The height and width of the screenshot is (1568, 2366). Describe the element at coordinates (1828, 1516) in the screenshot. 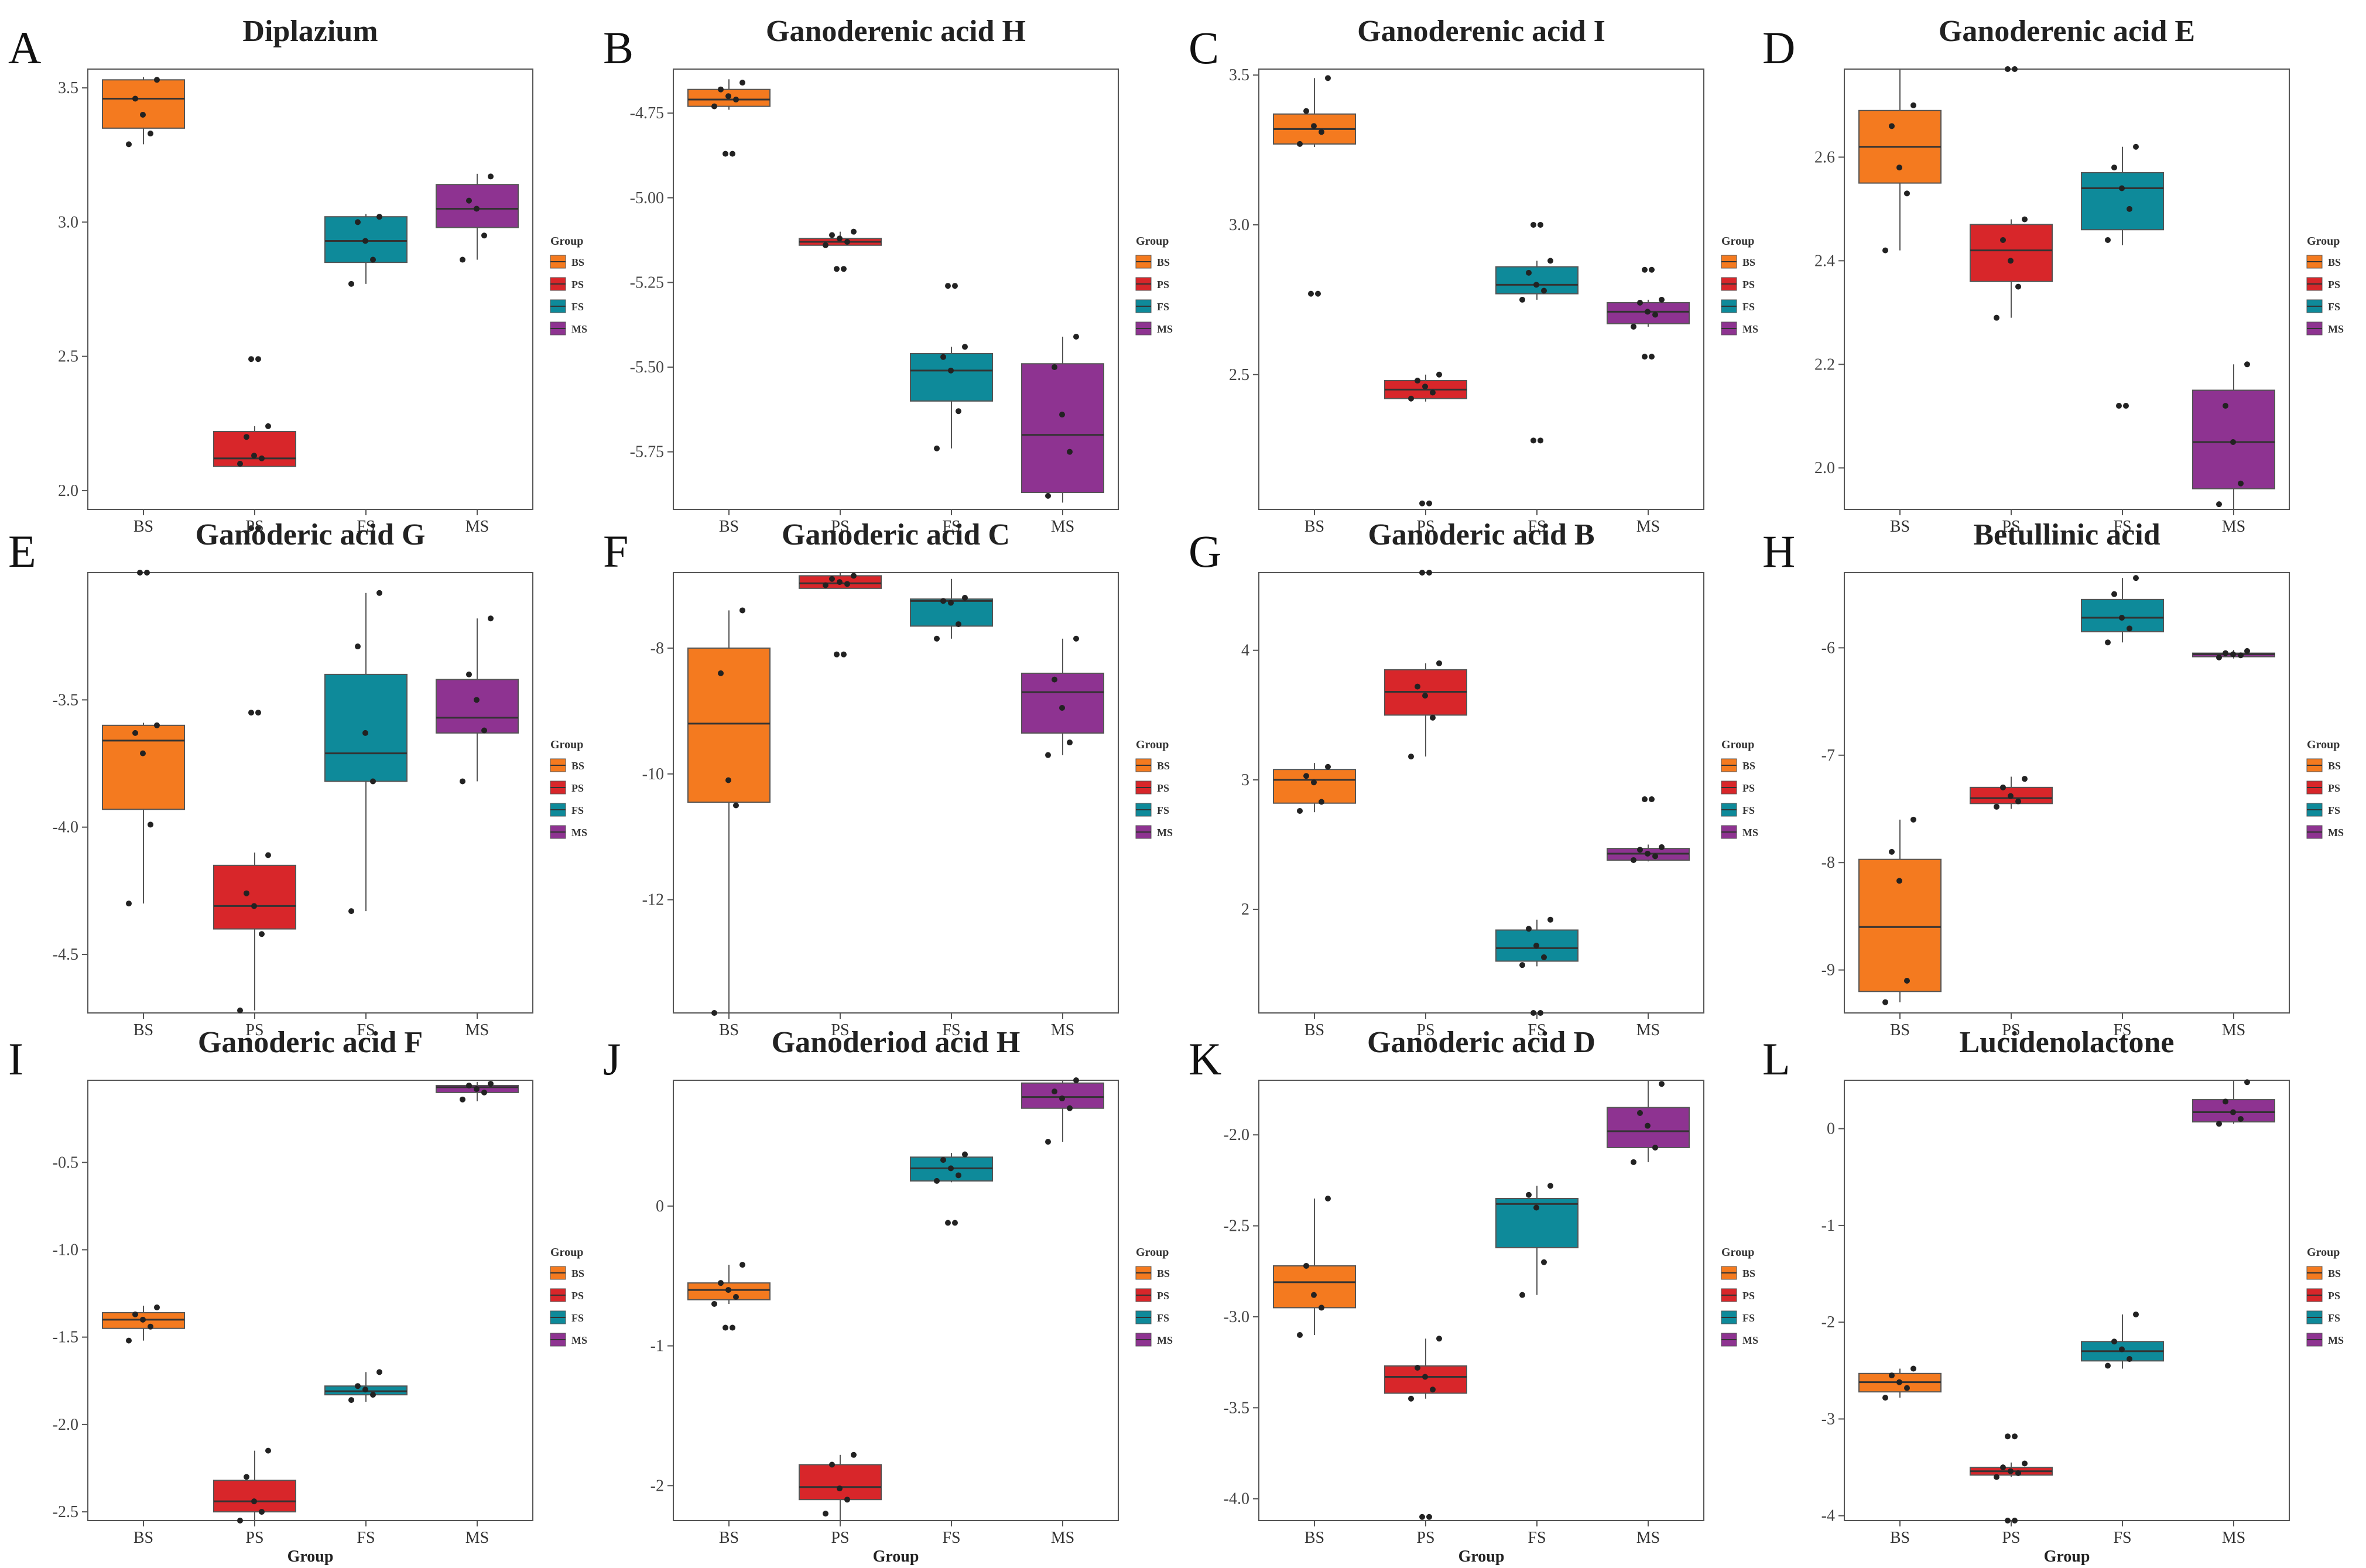

I see `y-tick-label: -4` at that location.